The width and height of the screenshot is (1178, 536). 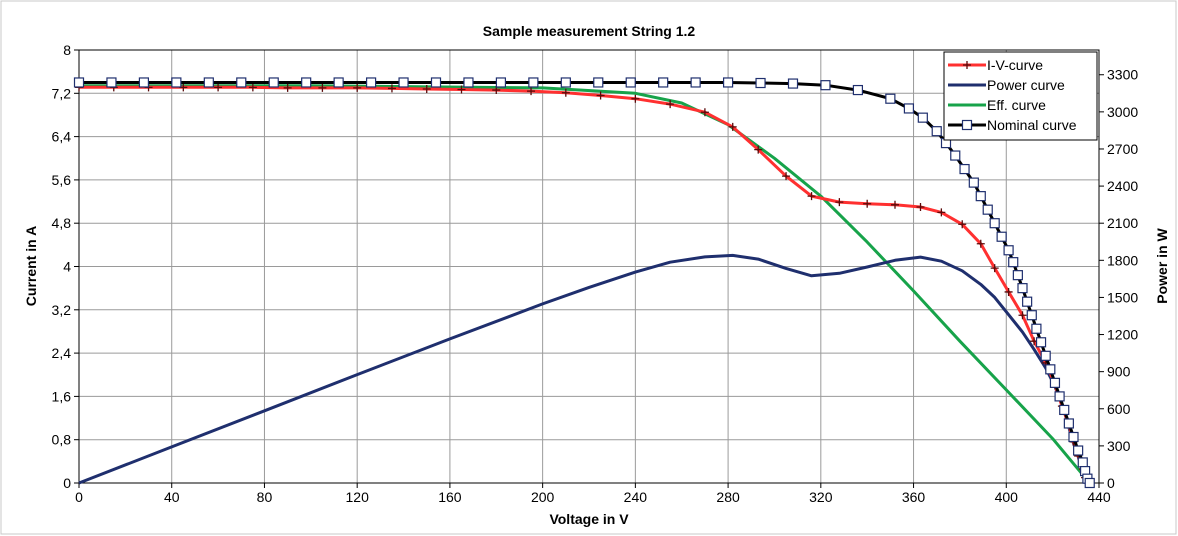 I want to click on y2-tick-label: 2100, so click(x=1122, y=223).